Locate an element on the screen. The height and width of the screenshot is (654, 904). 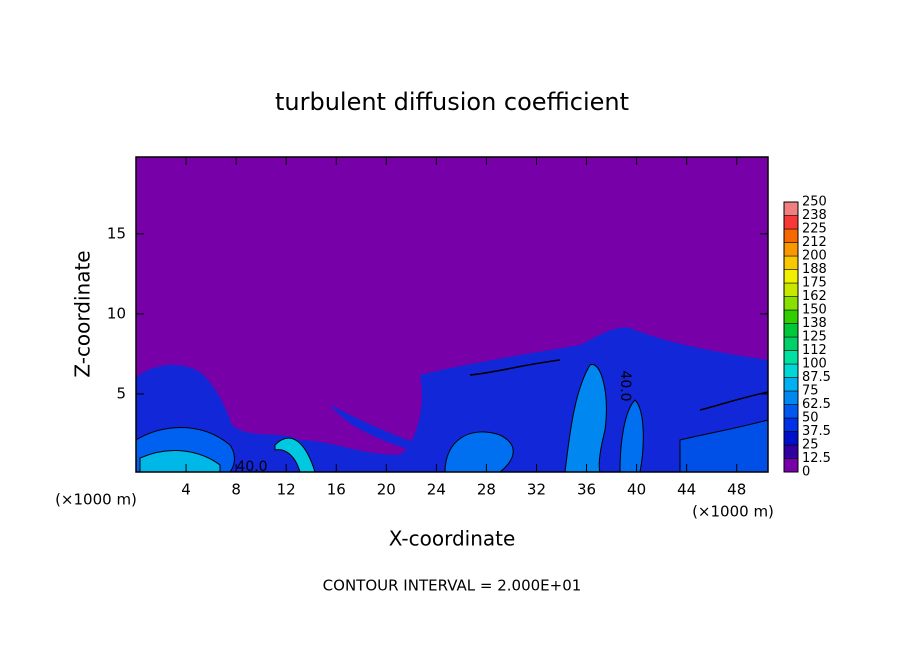
colorbar-frame is located at coordinates (791, 337).